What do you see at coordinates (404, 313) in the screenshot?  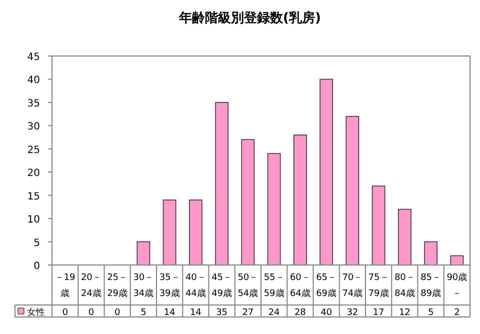 I see `data-label: 12` at bounding box center [404, 313].